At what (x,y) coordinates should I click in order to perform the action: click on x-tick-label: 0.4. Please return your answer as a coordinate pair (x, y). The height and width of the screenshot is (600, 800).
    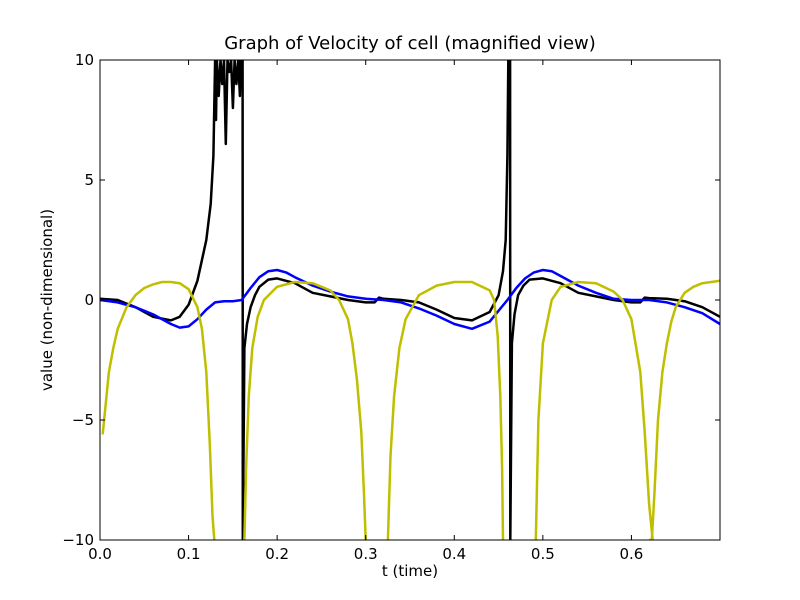
    Looking at the image, I should click on (454, 554).